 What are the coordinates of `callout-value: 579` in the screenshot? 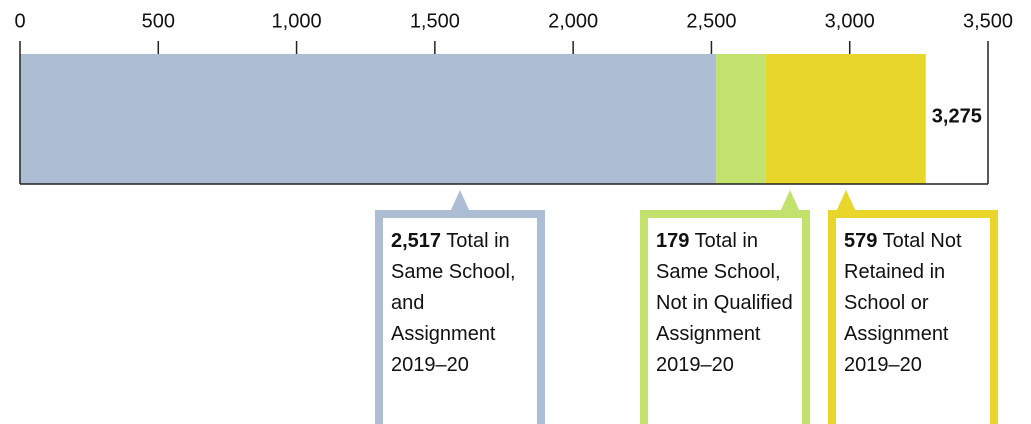 It's located at (861, 241).